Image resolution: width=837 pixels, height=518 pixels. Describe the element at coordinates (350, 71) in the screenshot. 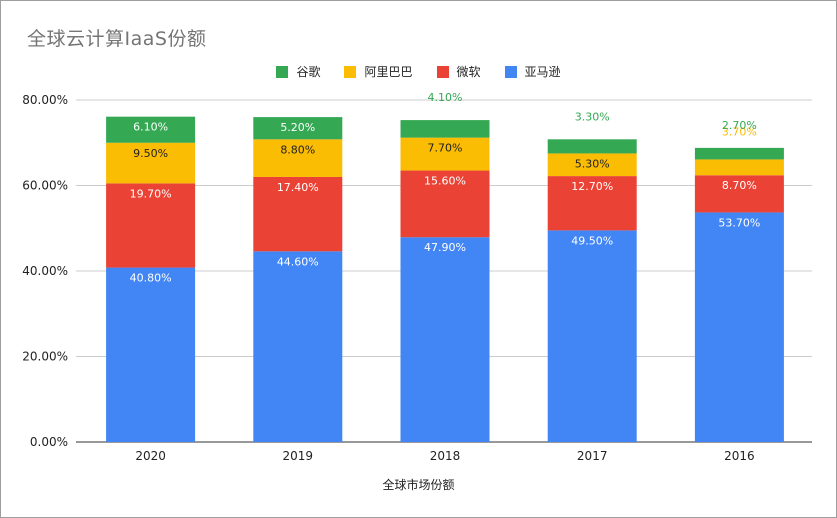

I see `legend-swatch-alibaba` at that location.